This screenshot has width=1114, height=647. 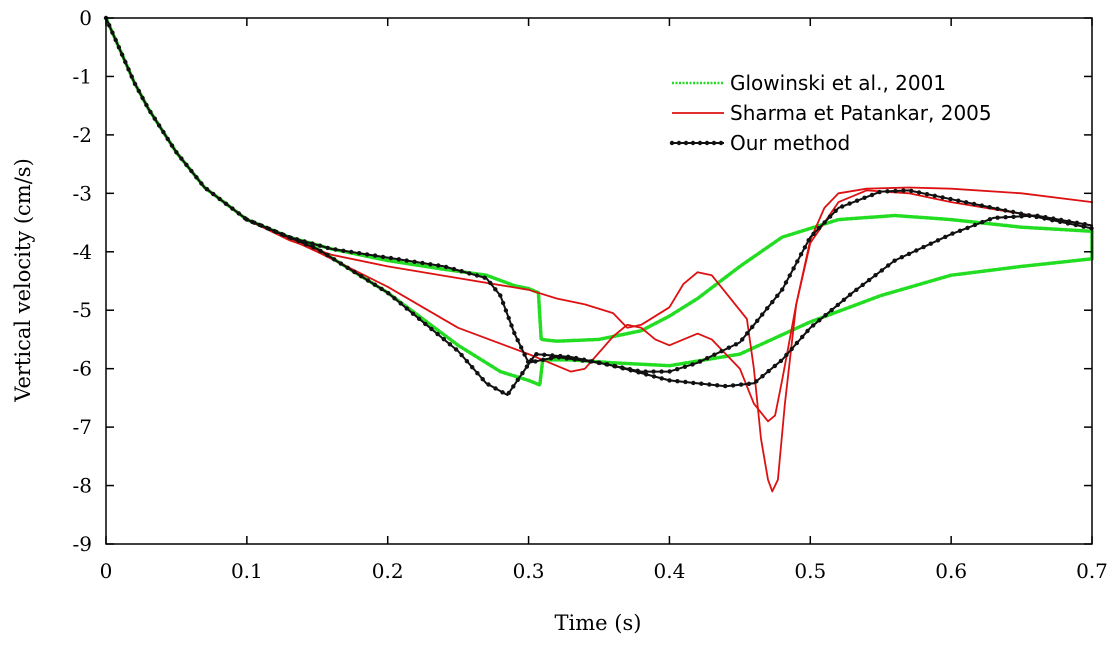 What do you see at coordinates (106, 571) in the screenshot?
I see `x-tick-label: 0` at bounding box center [106, 571].